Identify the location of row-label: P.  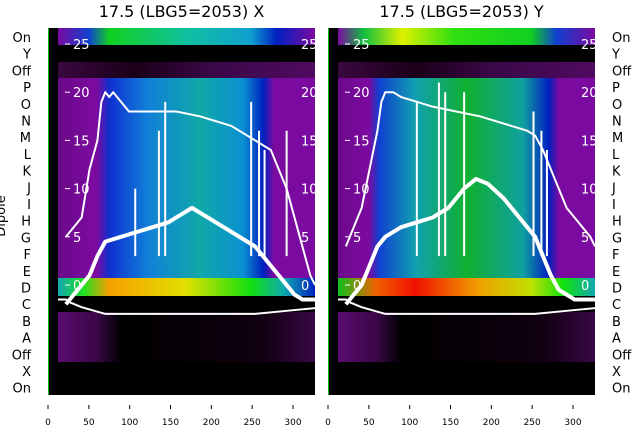
(616, 88).